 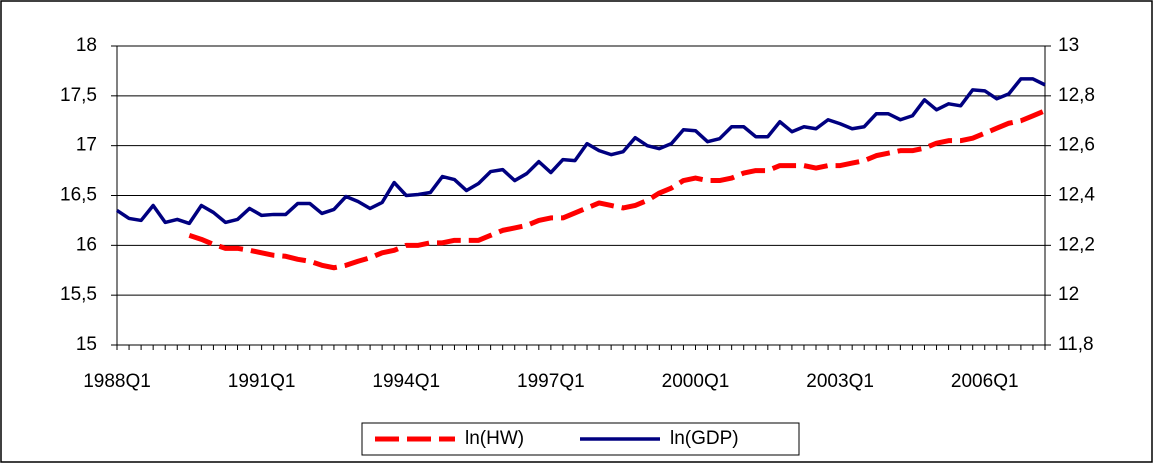 I want to click on x-tick-label: 2003Q1, so click(x=840, y=381).